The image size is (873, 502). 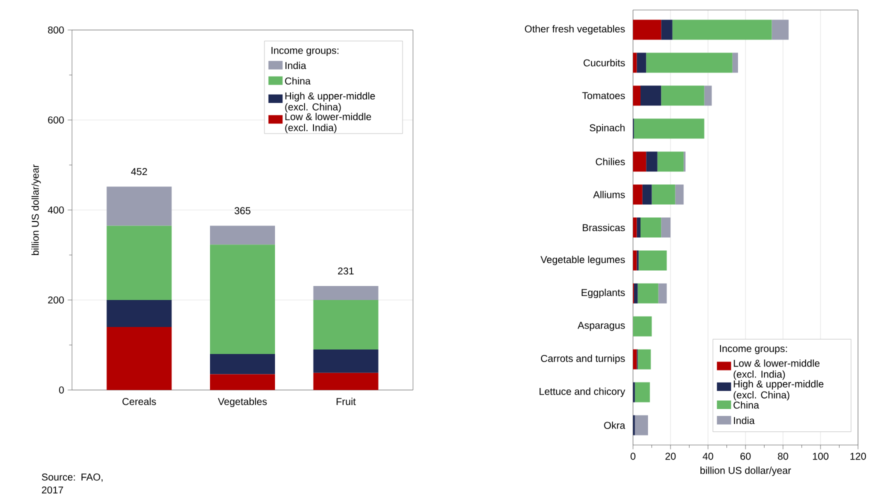 What do you see at coordinates (56, 30) in the screenshot?
I see `y-tick-label: 800` at bounding box center [56, 30].